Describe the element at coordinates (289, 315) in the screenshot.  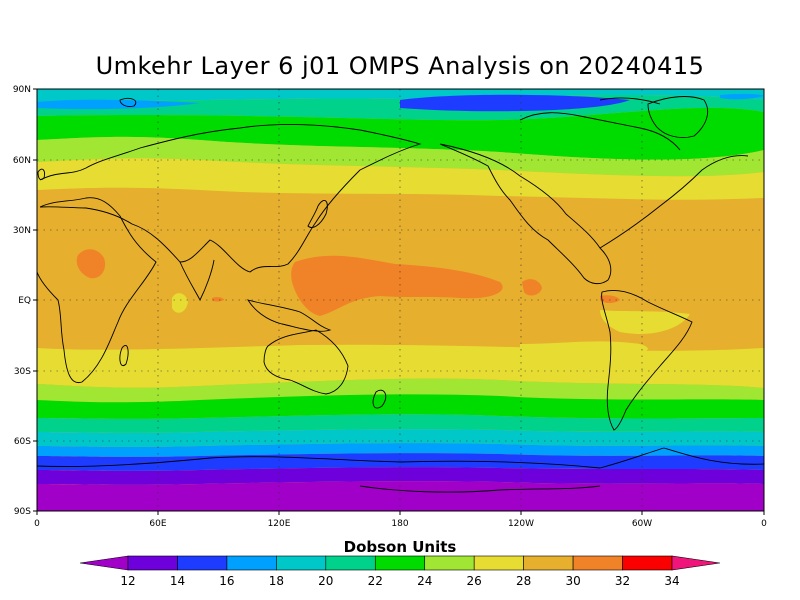
I see `coastline-indonesia` at that location.